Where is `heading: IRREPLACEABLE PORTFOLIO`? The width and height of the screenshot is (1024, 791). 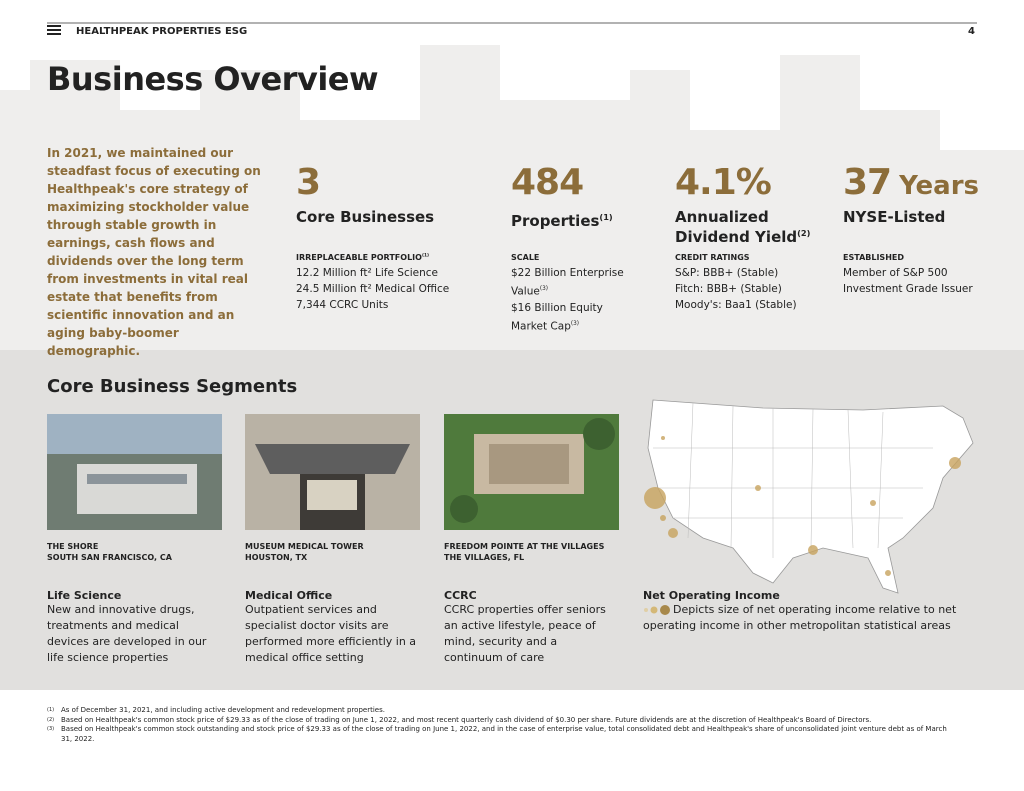 heading: IRREPLACEABLE PORTFOLIO is located at coordinates (359, 257).